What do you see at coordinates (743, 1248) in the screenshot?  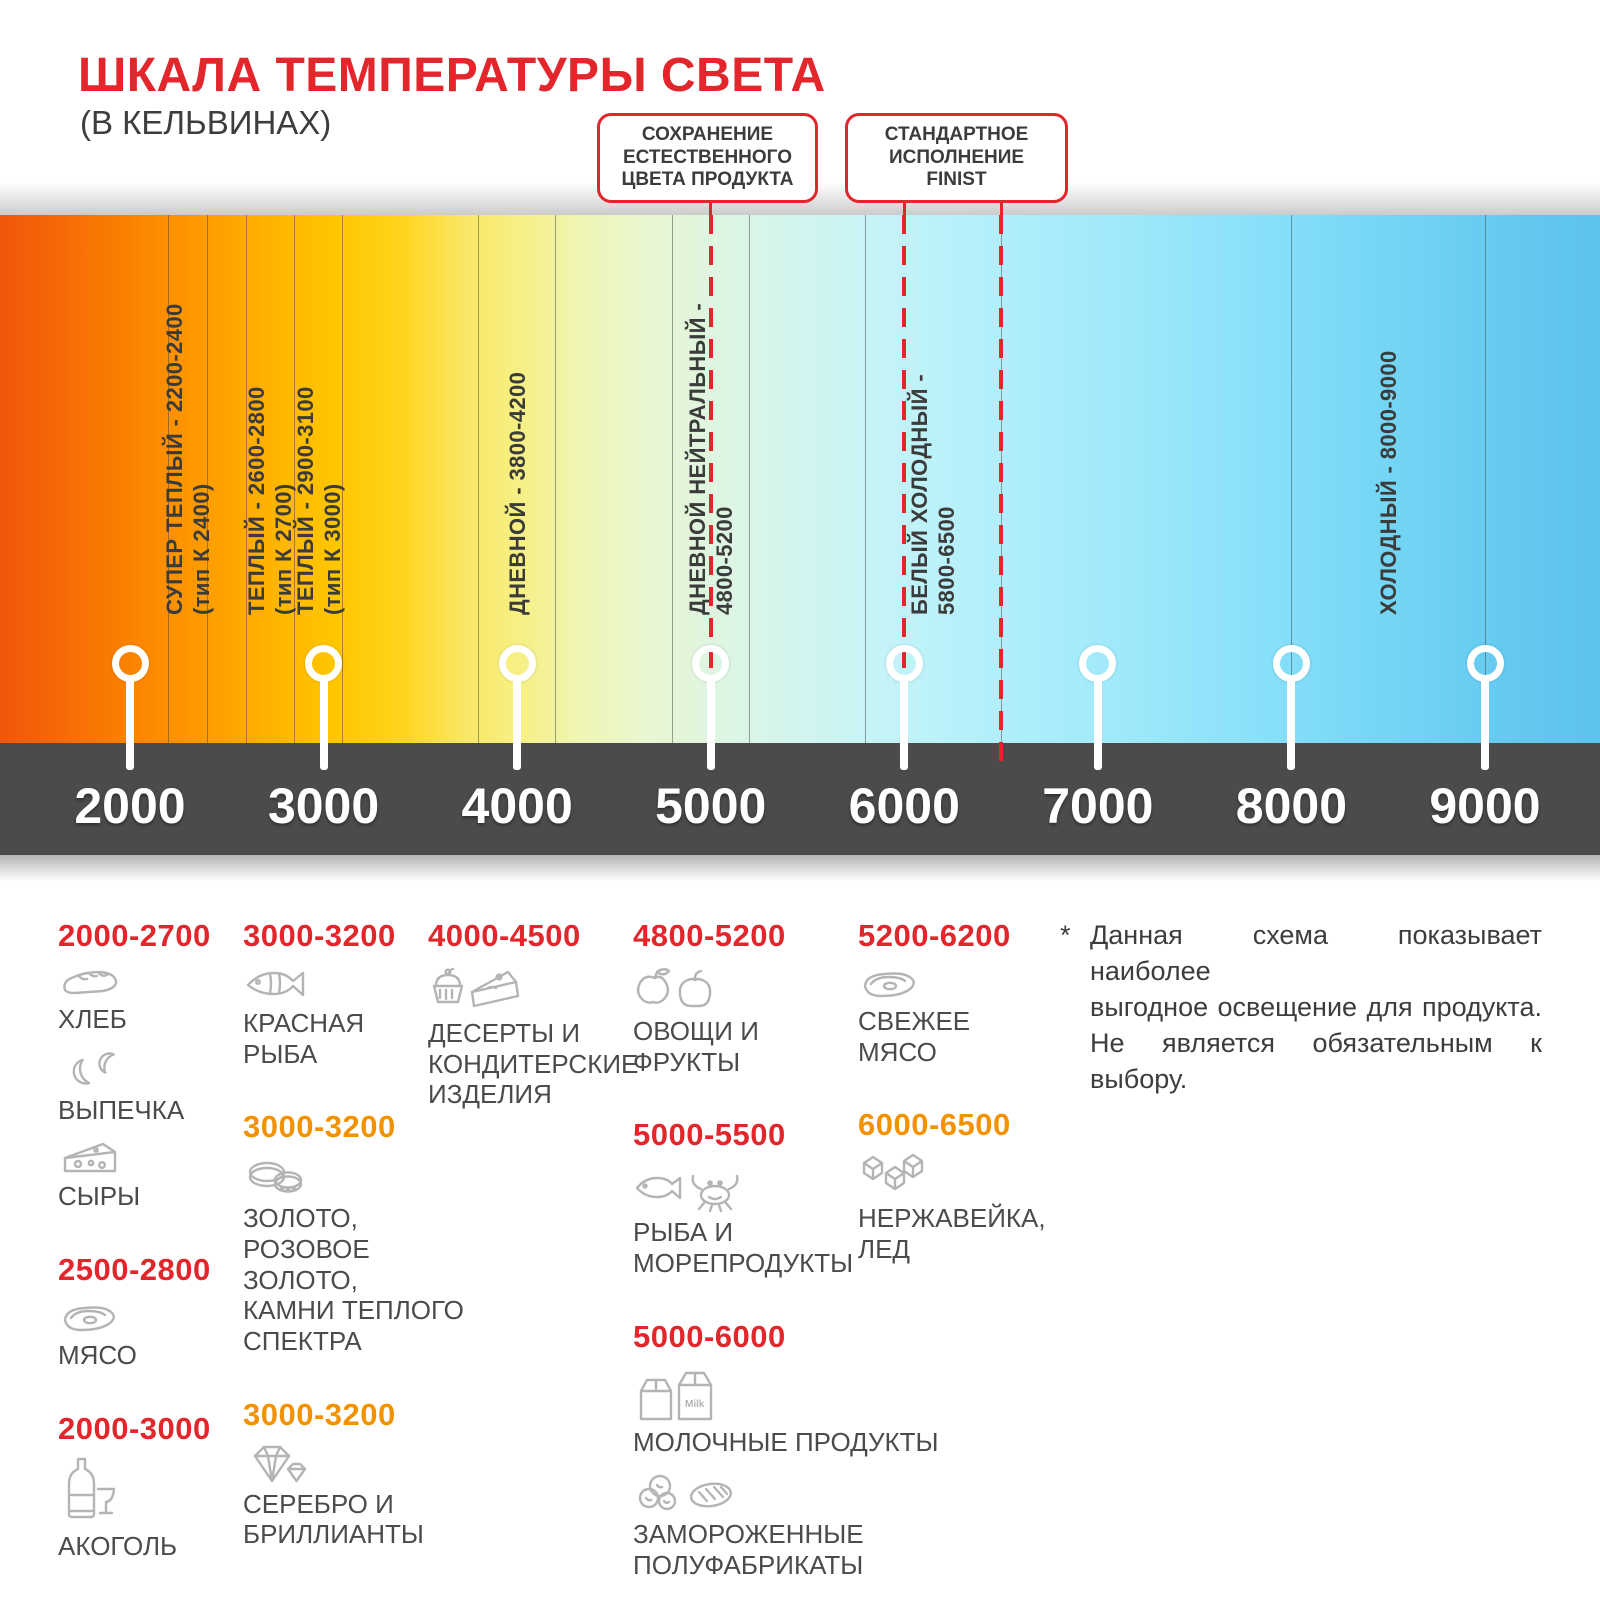 I see `legend-entry-label: РЫБА И МОРЕПРОДУКТЫ` at bounding box center [743, 1248].